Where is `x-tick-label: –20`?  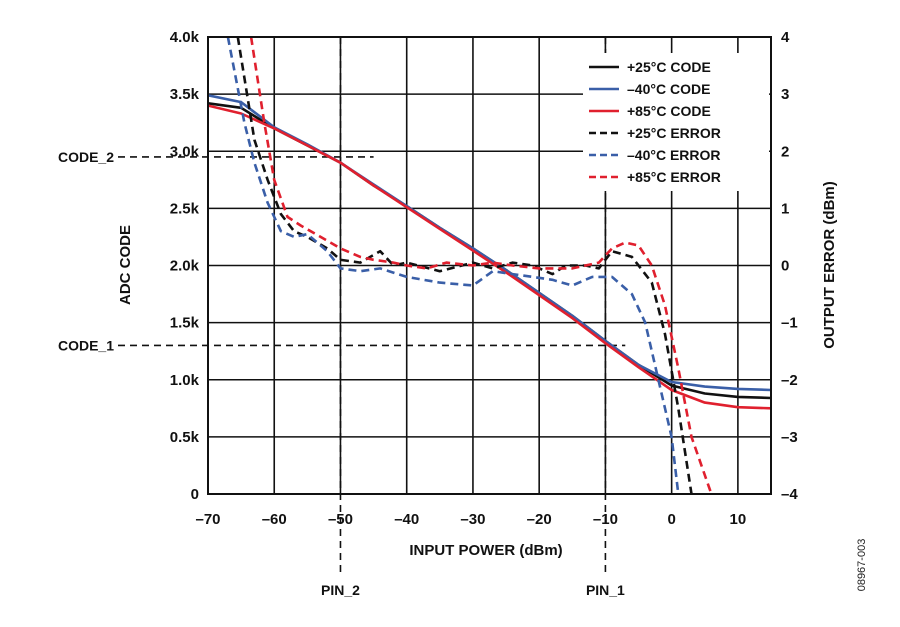
x-tick-label: –20 is located at coordinates (539, 519).